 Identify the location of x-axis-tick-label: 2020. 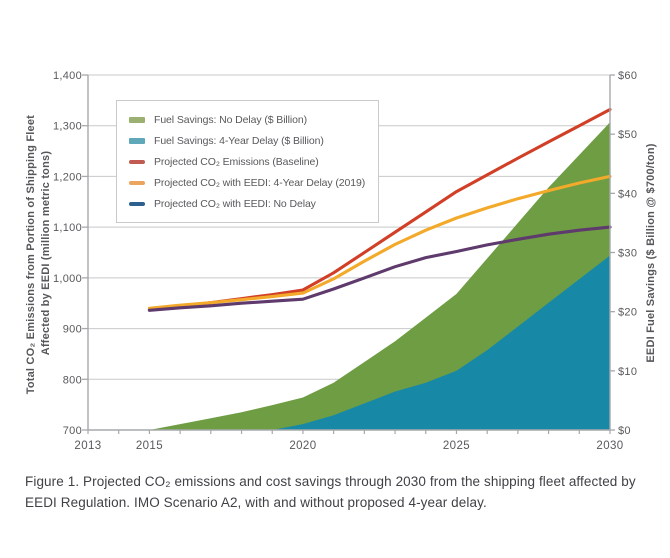
(302, 446).